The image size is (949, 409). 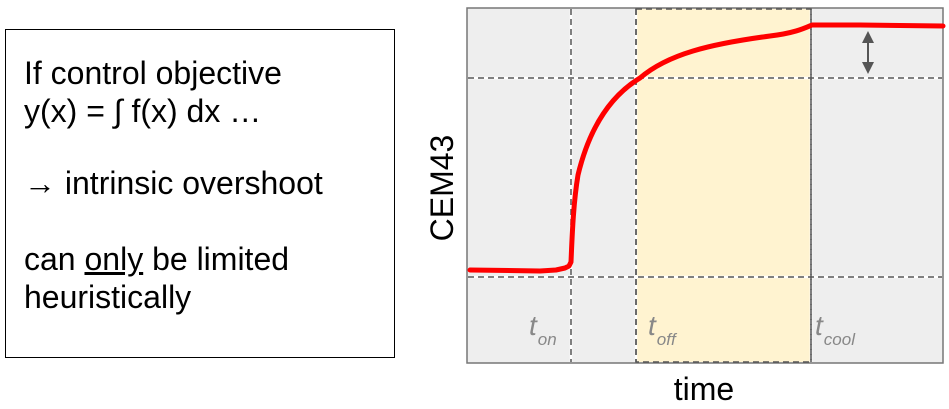 I want to click on text-line-1: If control objective, so click(x=153, y=73).